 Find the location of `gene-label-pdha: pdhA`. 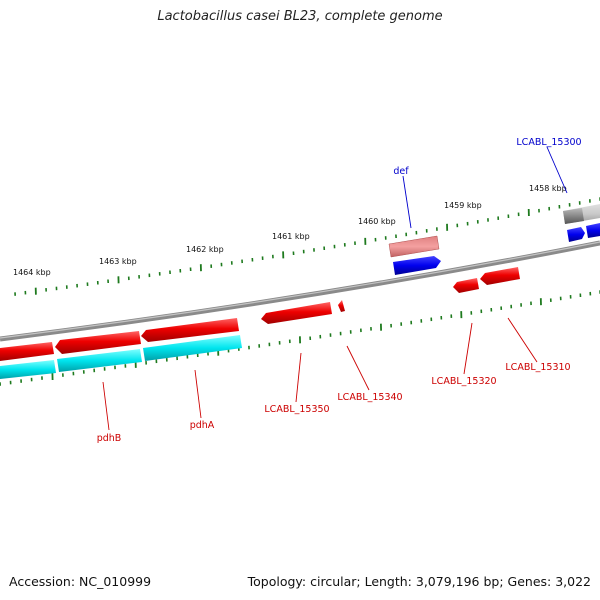

gene-label-pdha: pdhA is located at coordinates (202, 425).